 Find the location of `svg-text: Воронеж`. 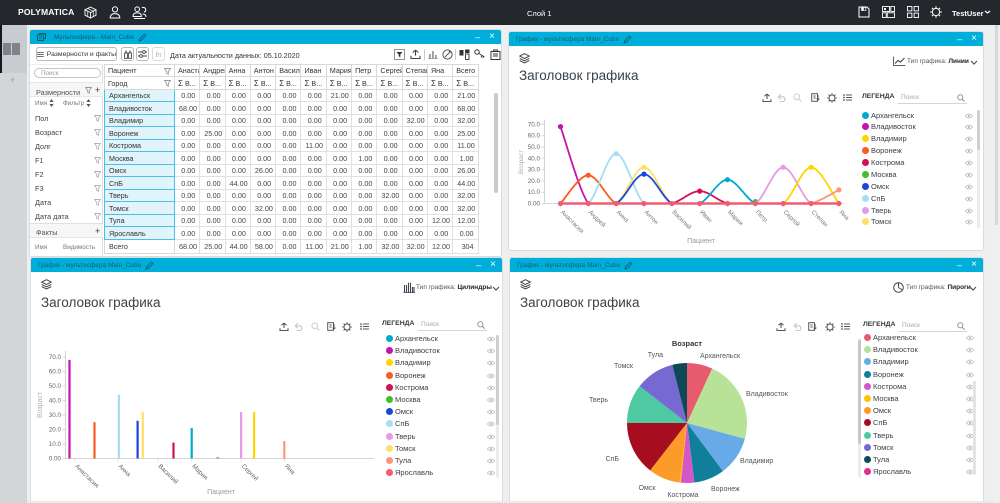

svg-text: Воронеж is located at coordinates (725, 489).